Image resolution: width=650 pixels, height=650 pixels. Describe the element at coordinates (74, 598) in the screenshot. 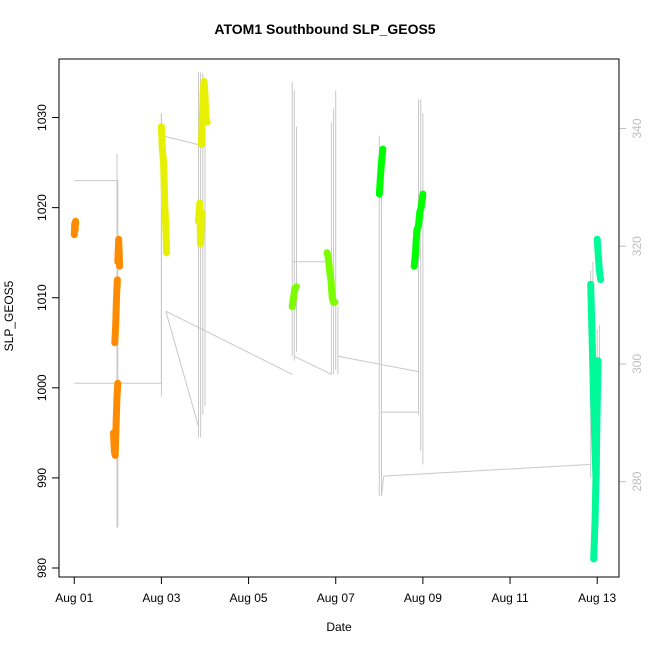

I see `x-tick-label-0: Aug 01` at that location.